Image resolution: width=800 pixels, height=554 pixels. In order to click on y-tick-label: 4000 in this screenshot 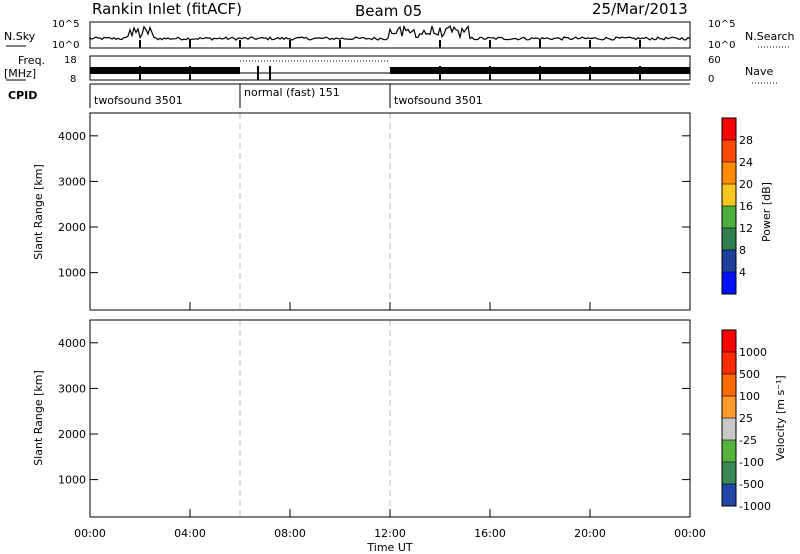, I will do `click(72, 136)`.